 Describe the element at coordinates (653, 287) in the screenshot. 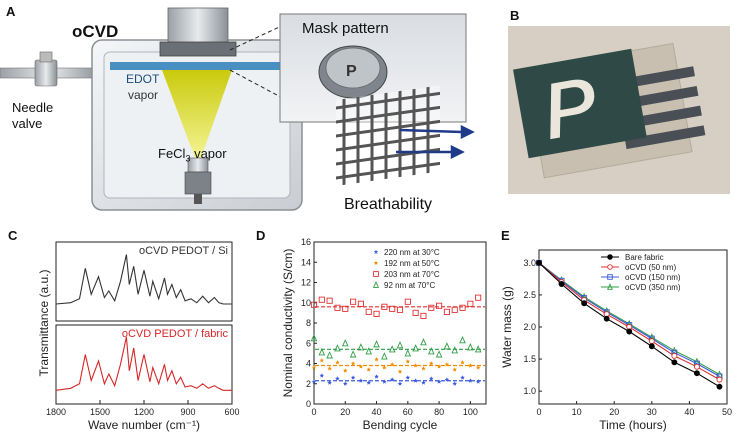

I see `legend-label-3: oCVD (350 nm)` at that location.